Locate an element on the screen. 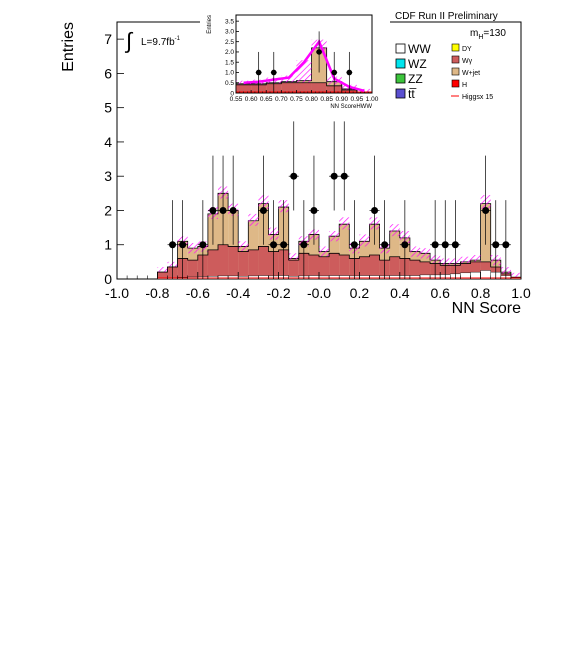 This screenshot has width=567, height=672. x-tick-label: 0.90 is located at coordinates (341, 99).